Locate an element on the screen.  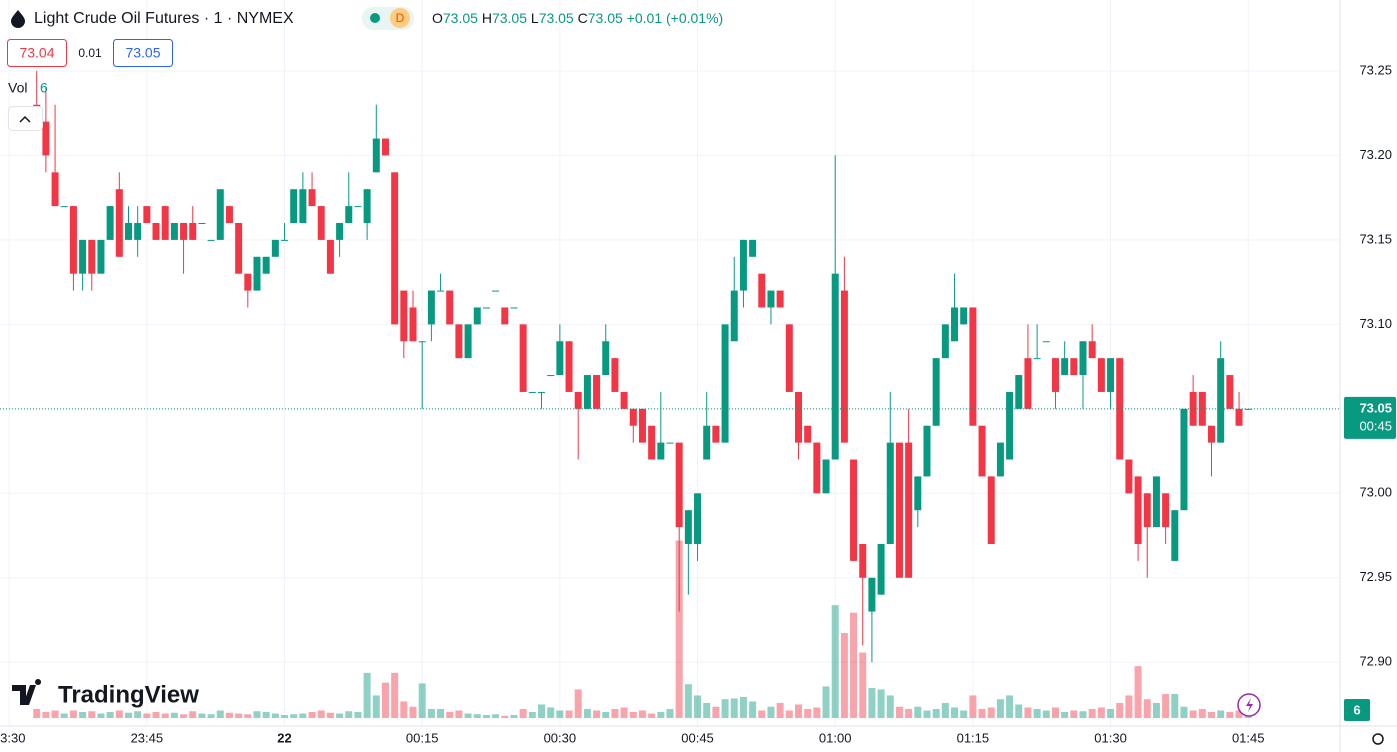
ohlc-label: C is located at coordinates (583, 18).